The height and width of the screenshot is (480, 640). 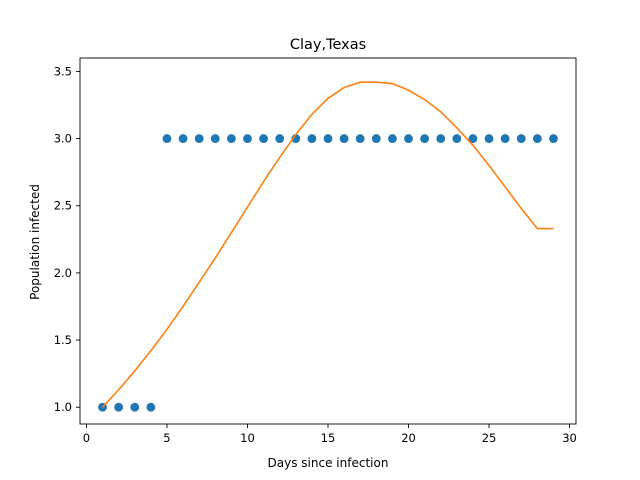 I want to click on y-tick-label: 1.0, so click(x=63, y=407).